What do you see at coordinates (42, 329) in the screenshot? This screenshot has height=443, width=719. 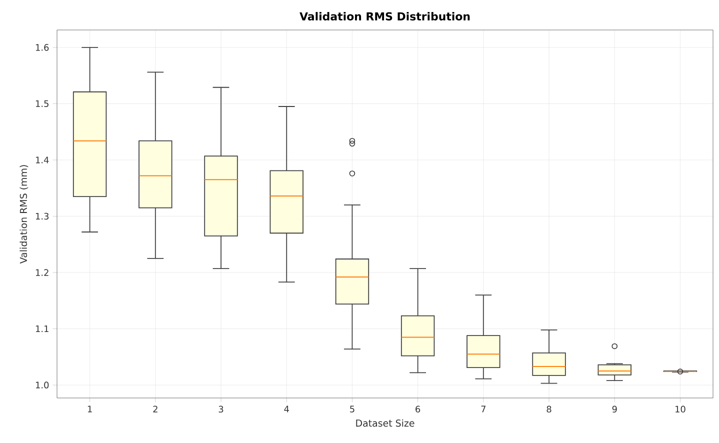 I see `y-tick-label: 1.1` at bounding box center [42, 329].